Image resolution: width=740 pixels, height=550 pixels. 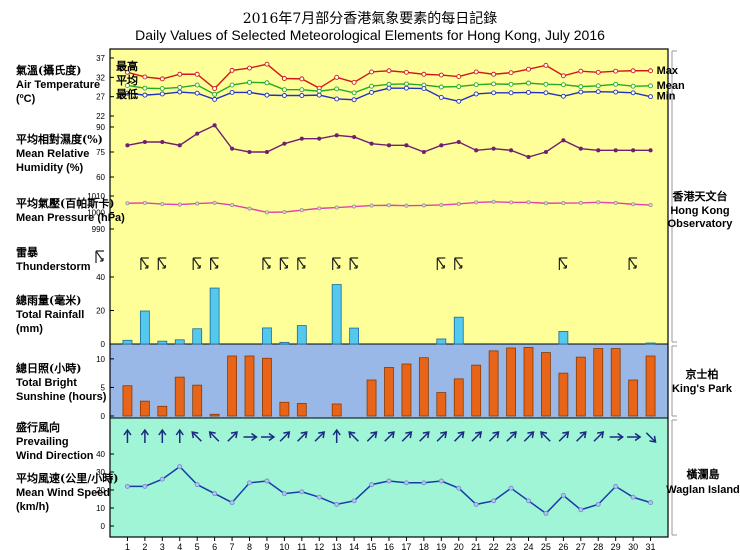 What do you see at coordinates (372, 546) in the screenshot?
I see `x-tick-label: 15` at bounding box center [372, 546].